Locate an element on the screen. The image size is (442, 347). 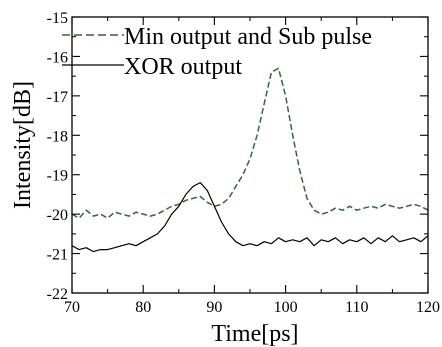
x-tick-label: 110 is located at coordinates (356, 307).